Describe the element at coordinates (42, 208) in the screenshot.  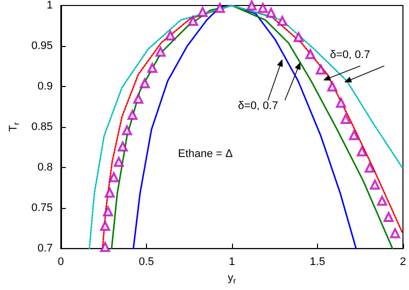
I see `y-tick-label: 0.75` at that location.